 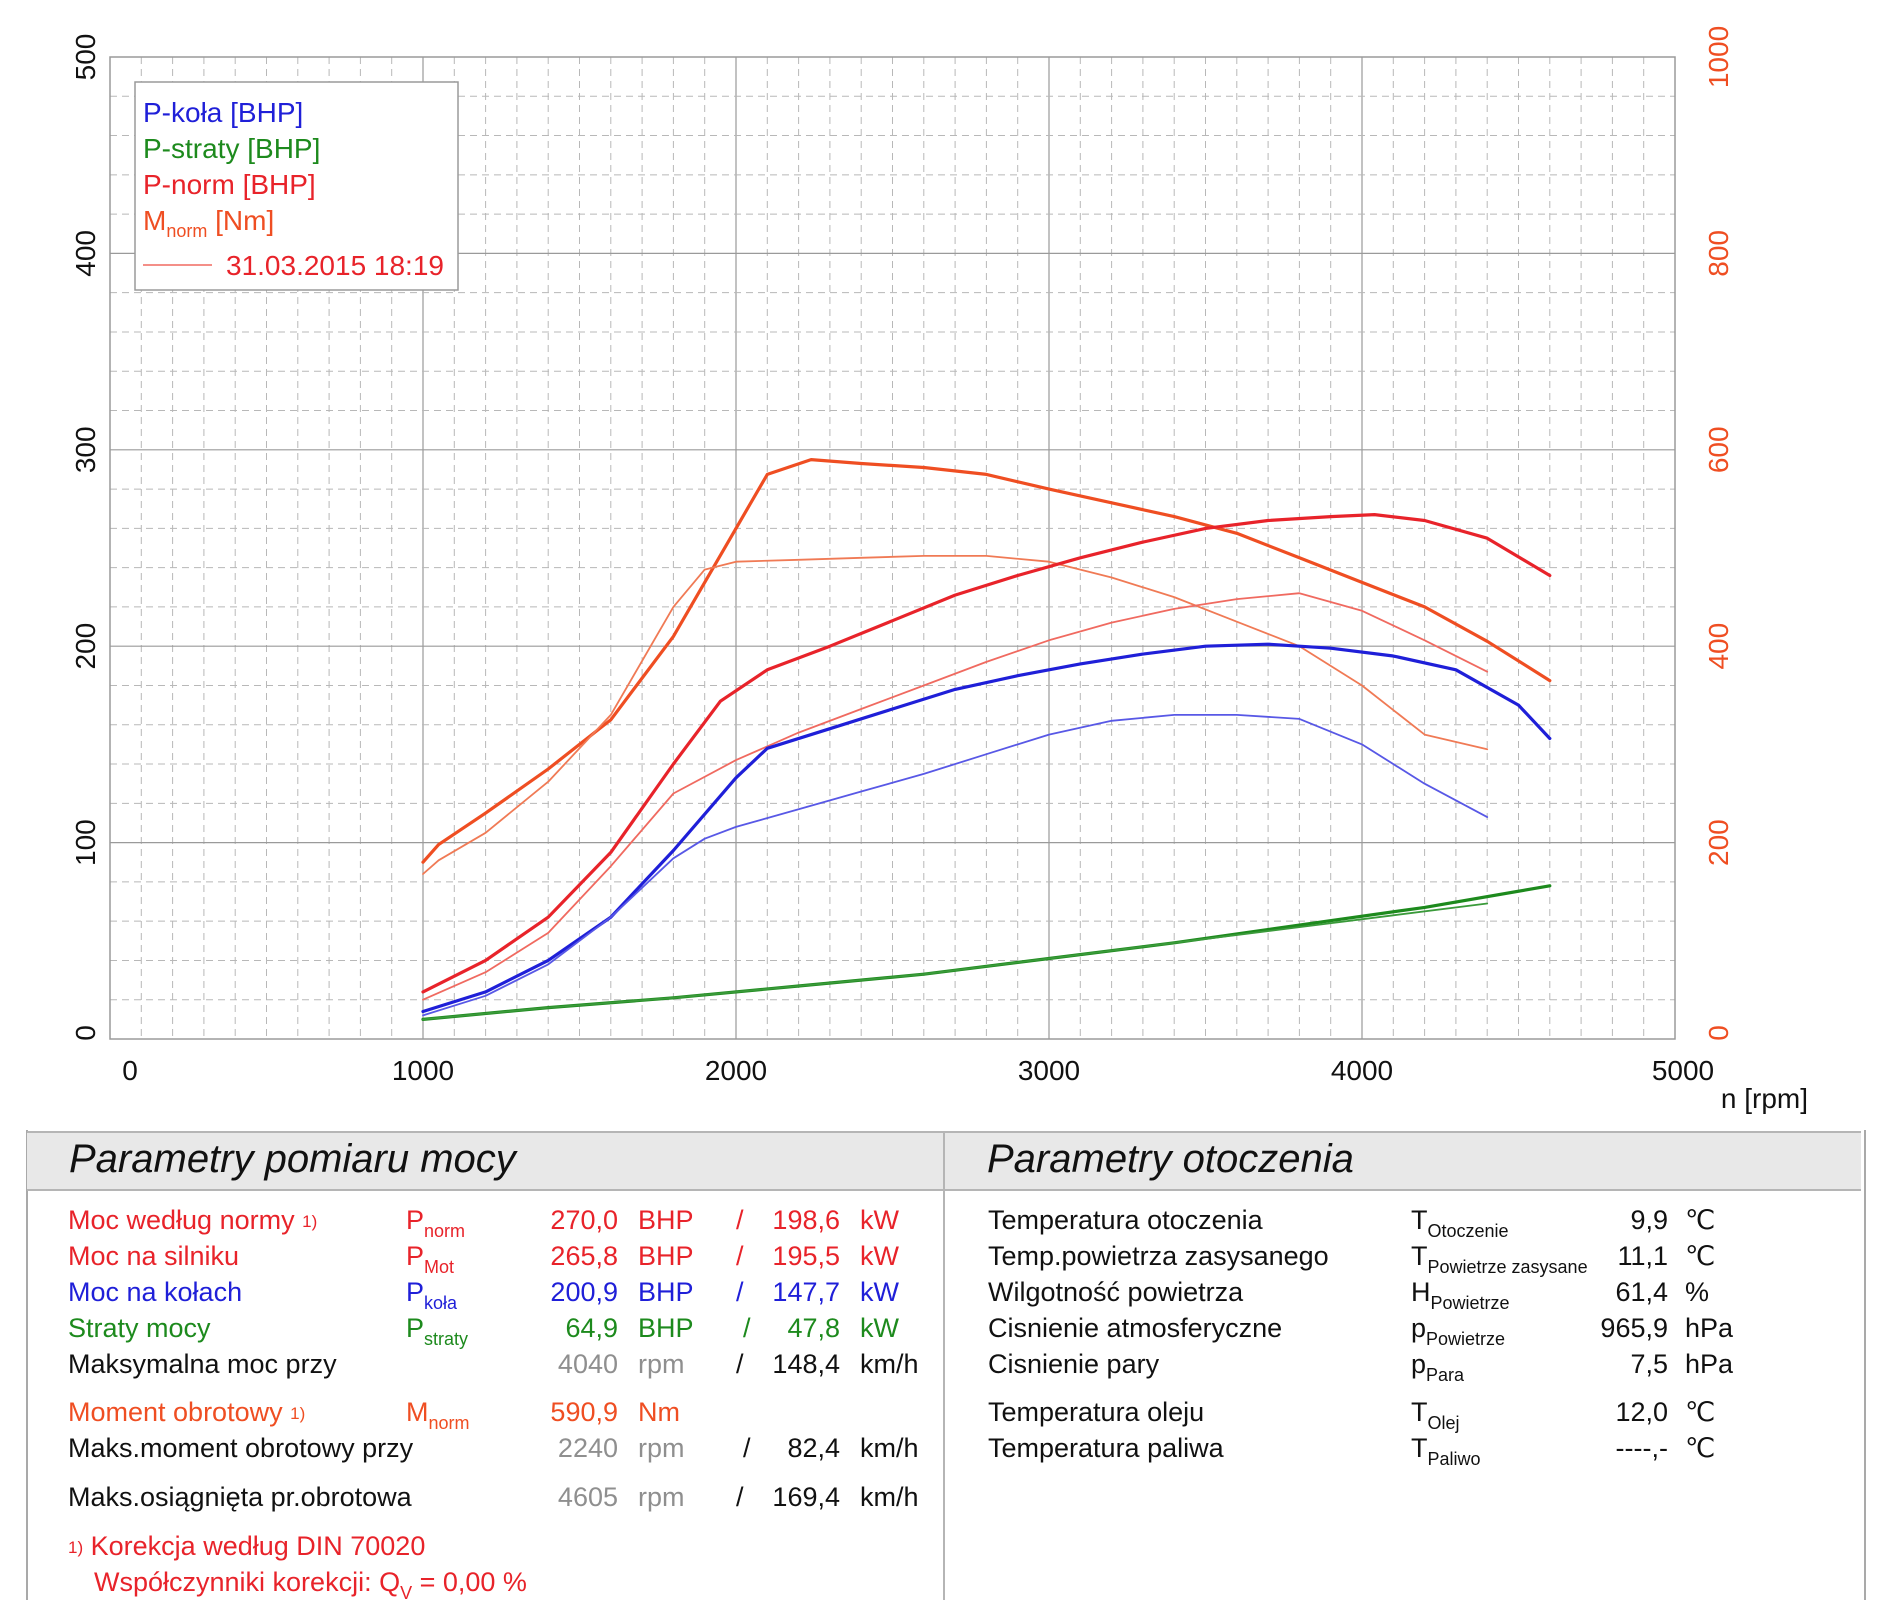 I want to click on row-moc-normy-v1: 270,0, so click(x=584, y=1220).